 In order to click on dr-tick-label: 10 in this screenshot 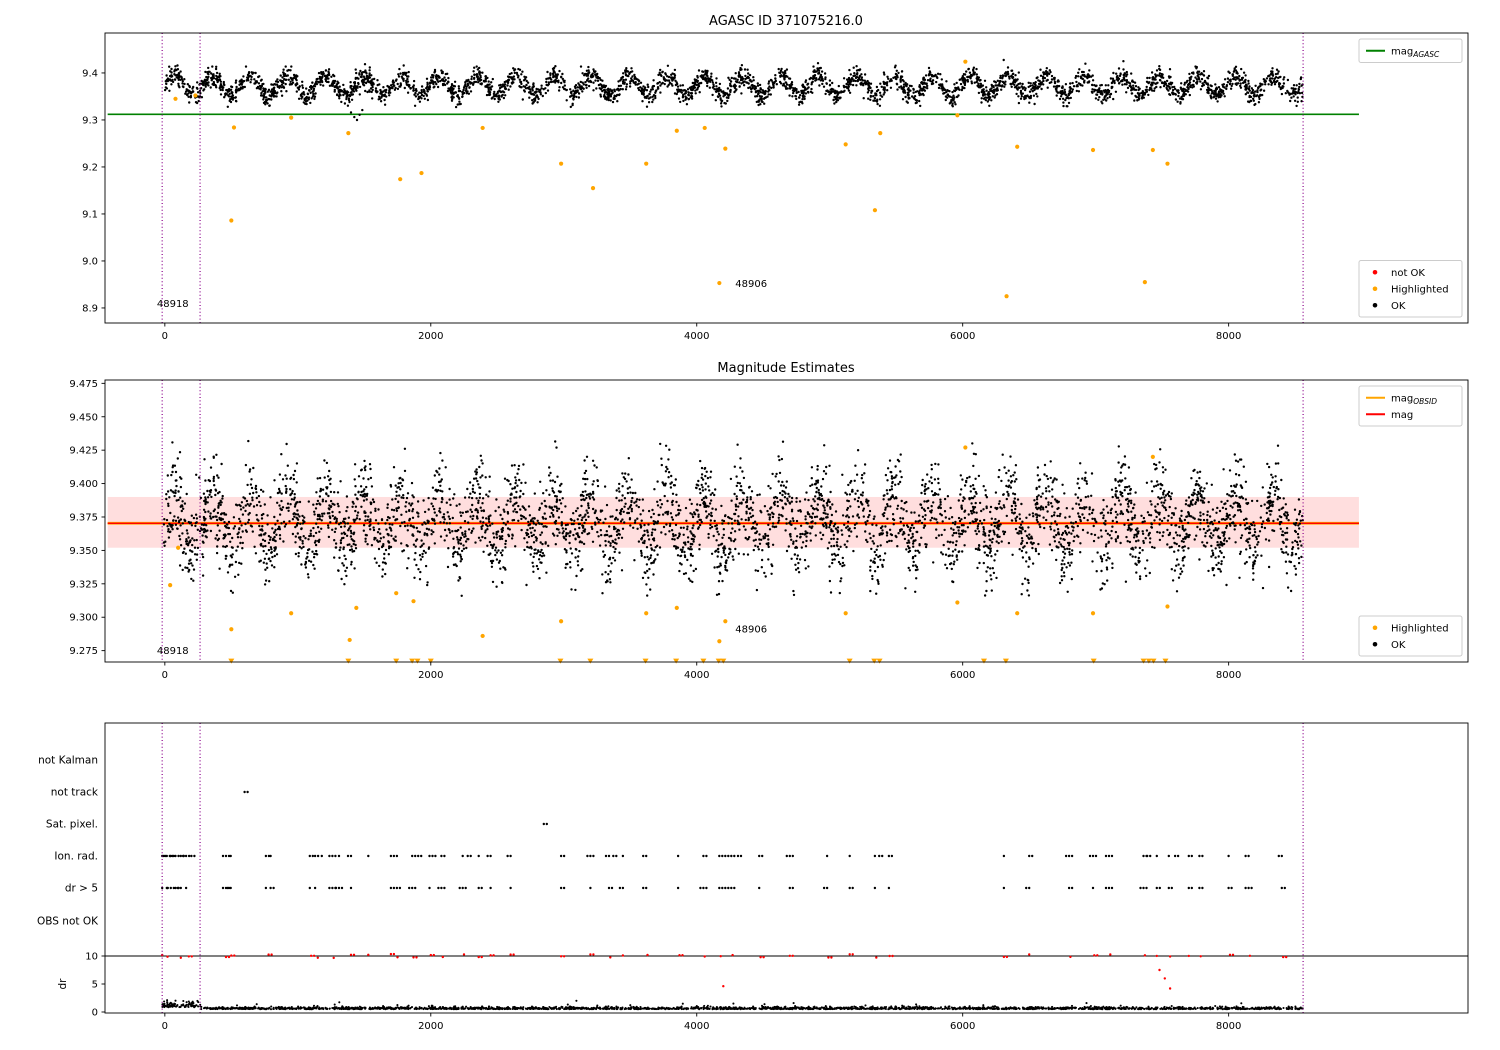, I will do `click(91, 957)`.